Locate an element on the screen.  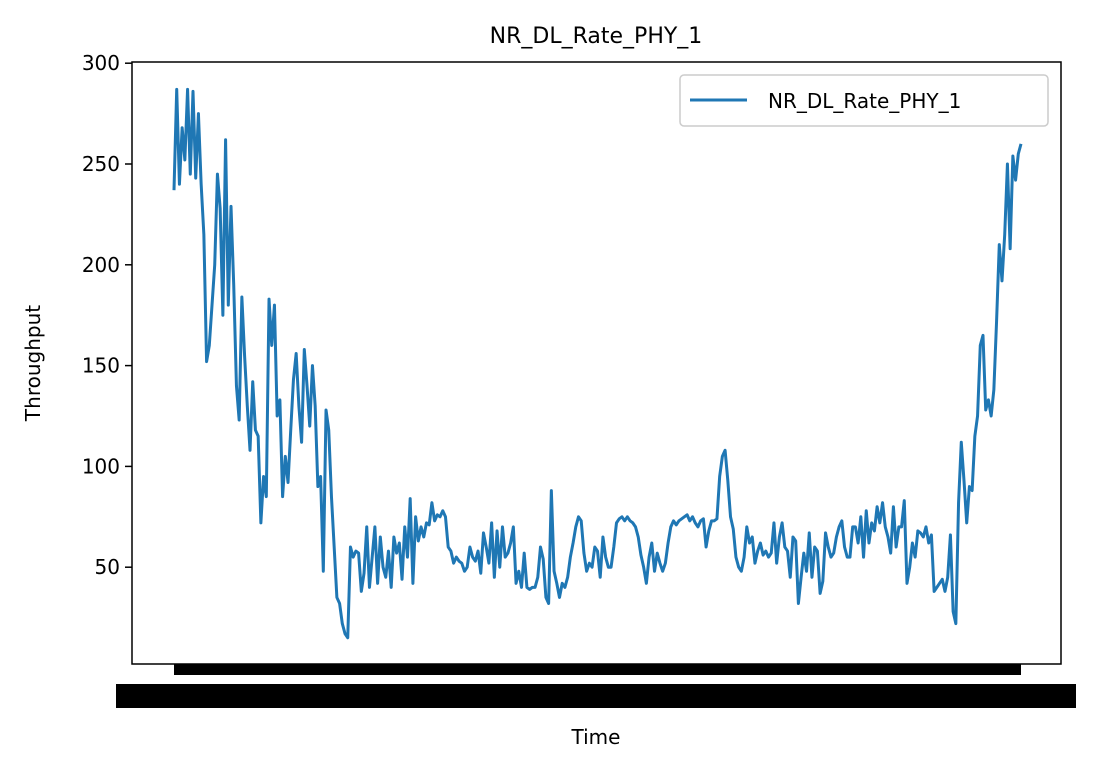
y-tick-label: 250 is located at coordinates (101, 164).